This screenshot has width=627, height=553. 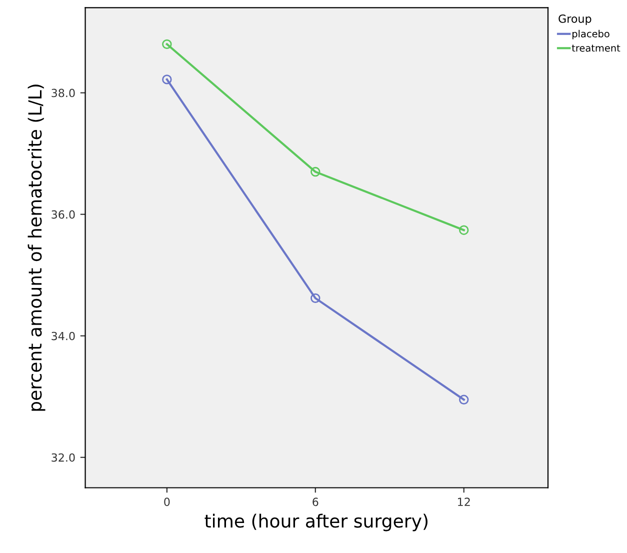 What do you see at coordinates (63, 457) in the screenshot?
I see `y-tick-label: 32.0` at bounding box center [63, 457].